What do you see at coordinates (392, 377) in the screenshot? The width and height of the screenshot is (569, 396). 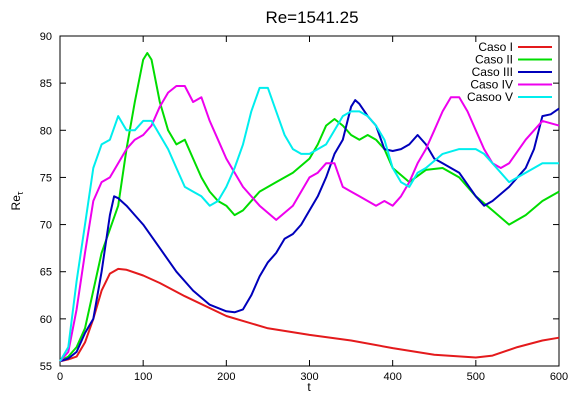 I see `x-tick-label: 400` at bounding box center [392, 377].